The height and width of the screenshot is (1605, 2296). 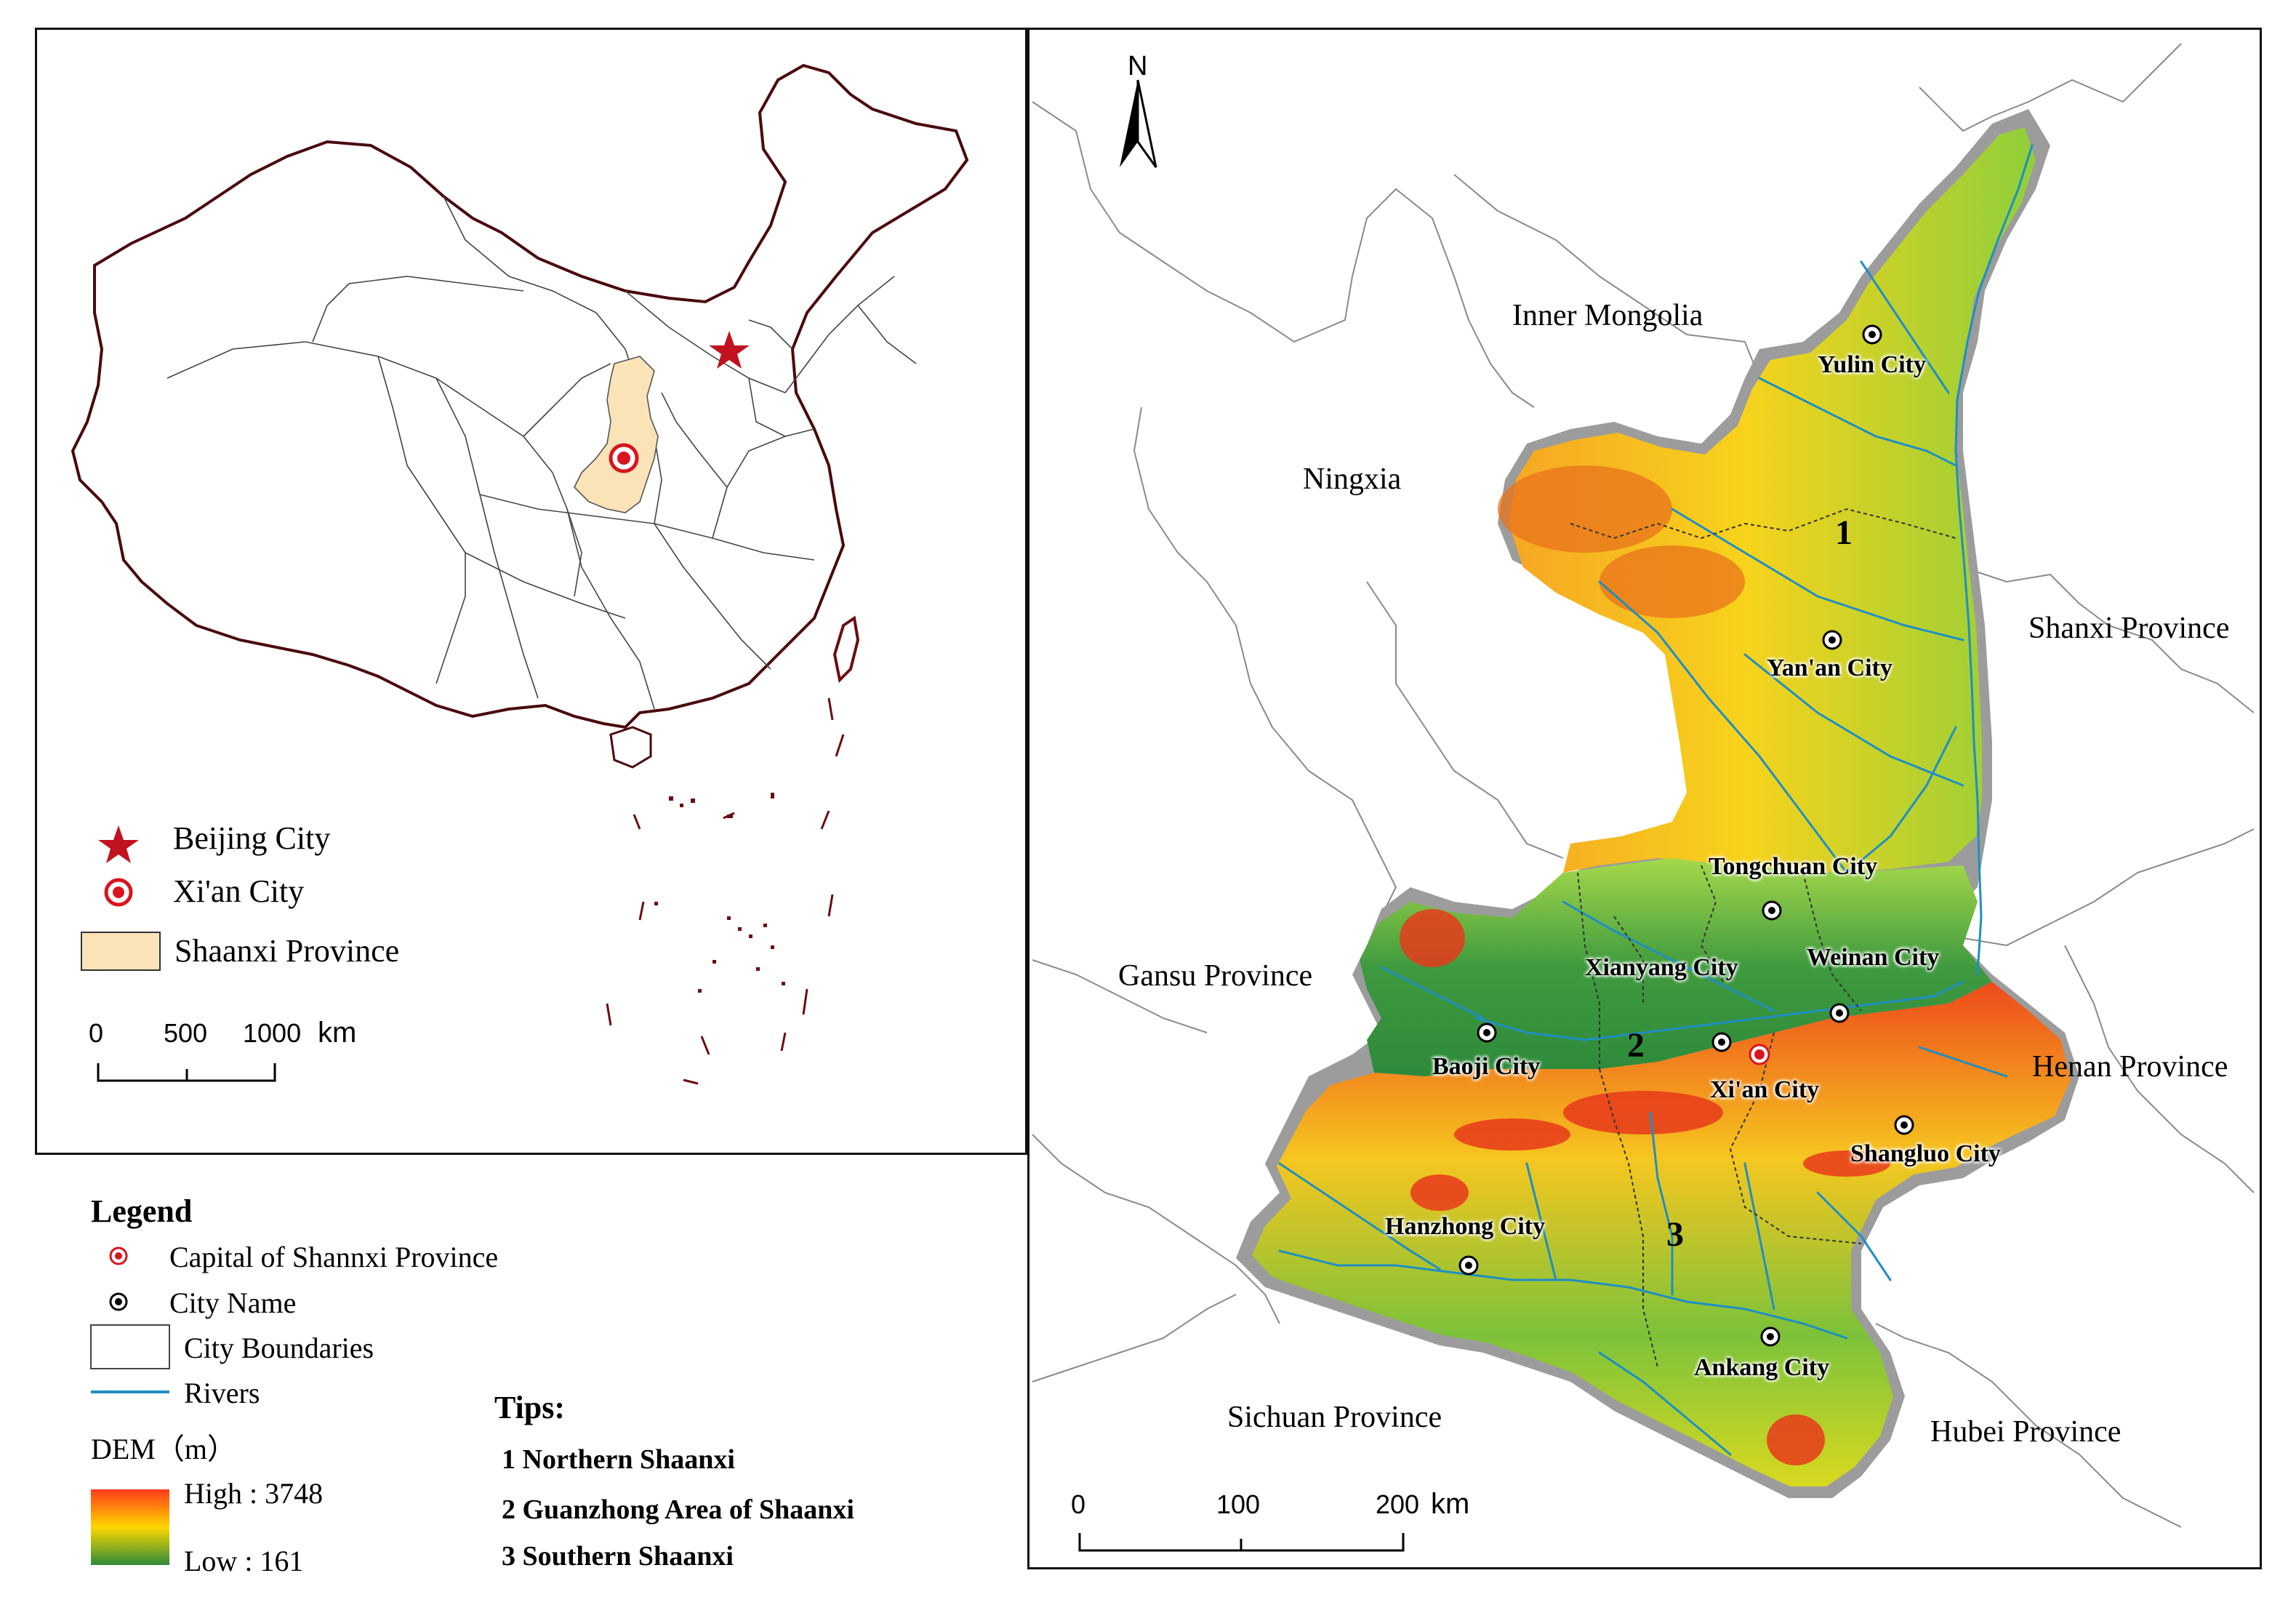 I want to click on main-scale-200: 200, so click(x=1398, y=1504).